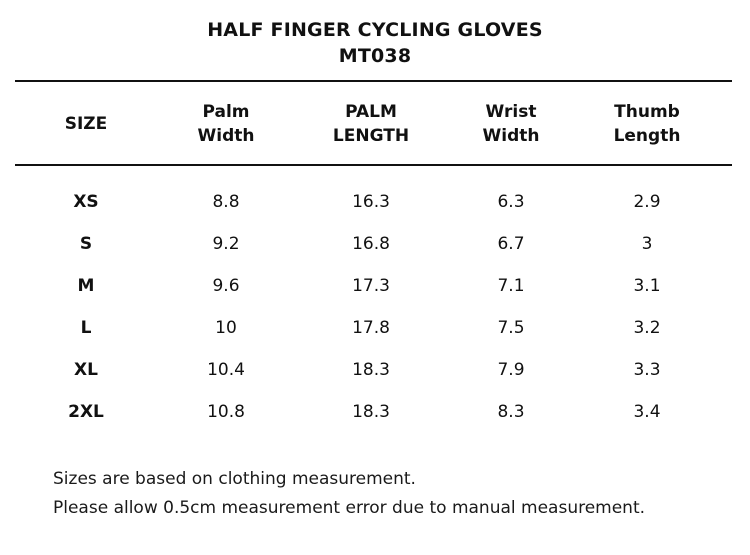 The image size is (750, 555). What do you see at coordinates (647, 412) in the screenshot?
I see `thumb-length-cell: 3.4` at bounding box center [647, 412].